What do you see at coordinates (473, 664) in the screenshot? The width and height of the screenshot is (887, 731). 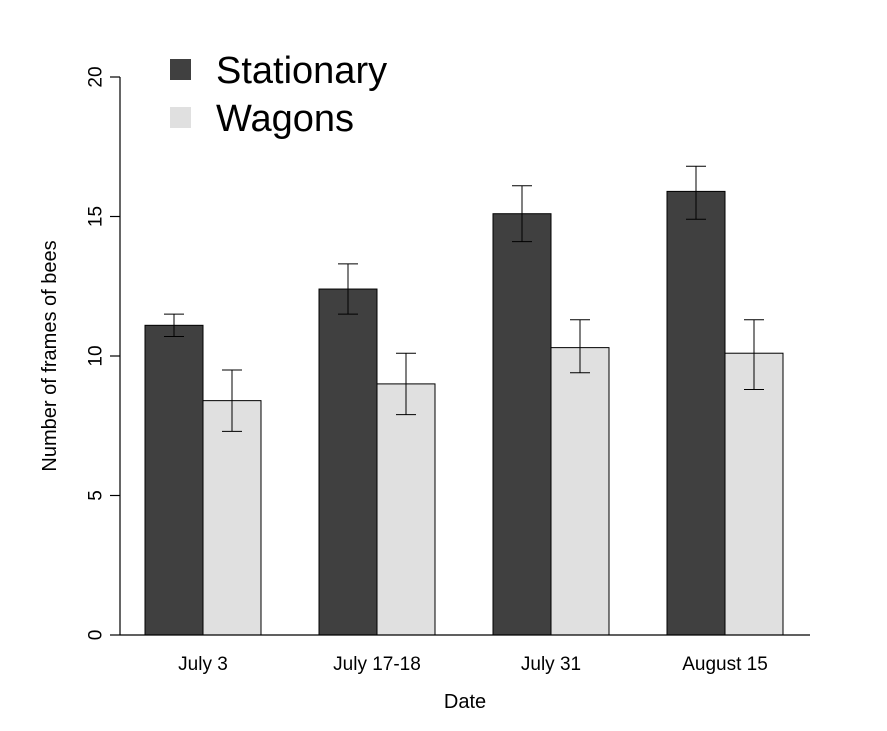 I see `x-tick-labels: July 3 July 17-18 July 31 August 15` at bounding box center [473, 664].